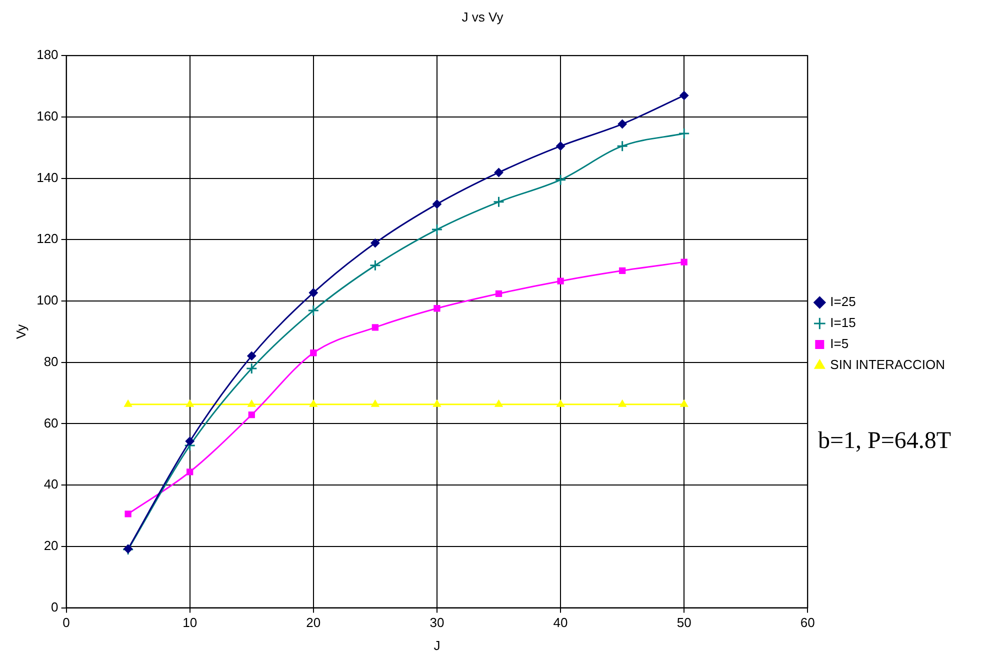  Describe the element at coordinates (560, 622) in the screenshot. I see `x-tick-label: 40` at that location.